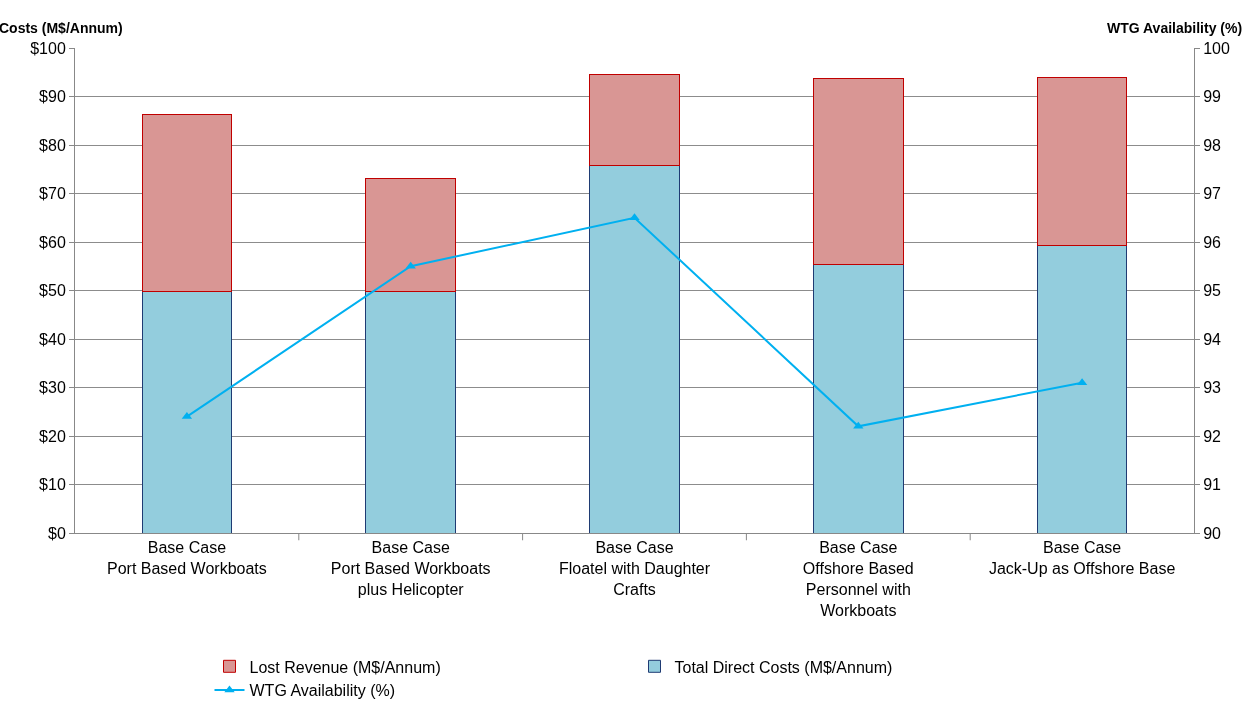 The height and width of the screenshot is (723, 1259). I want to click on y2-tick-label: 90, so click(1212, 533).